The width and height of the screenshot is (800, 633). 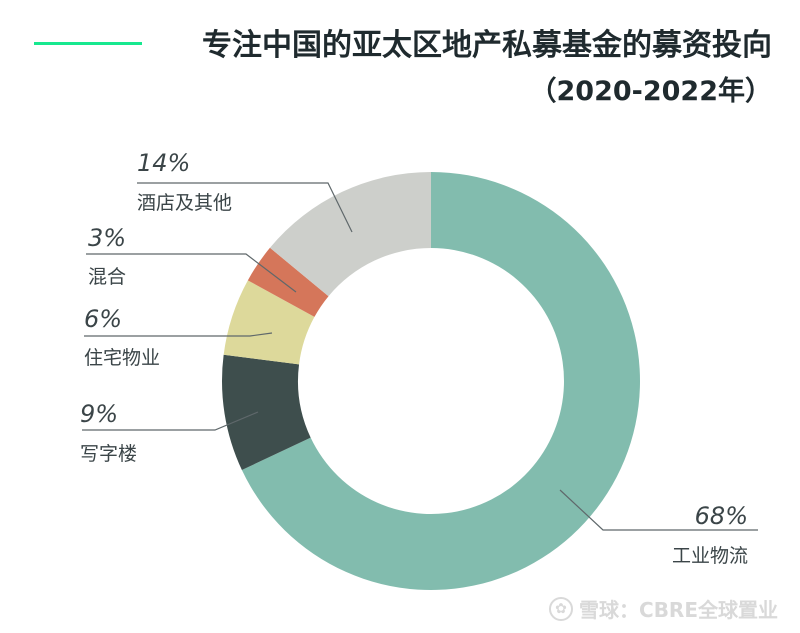 I want to click on slice-category-label-5: 酒店及其他, so click(x=184, y=203).